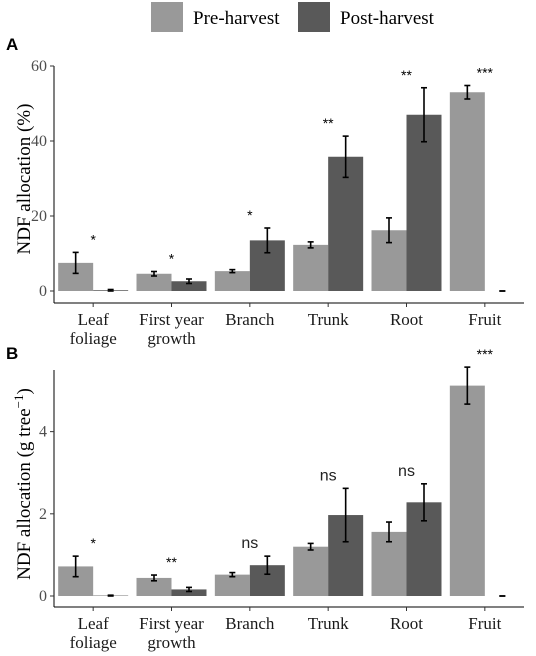  I want to click on panel-b-x-tick-label: Trunk, so click(328, 623).